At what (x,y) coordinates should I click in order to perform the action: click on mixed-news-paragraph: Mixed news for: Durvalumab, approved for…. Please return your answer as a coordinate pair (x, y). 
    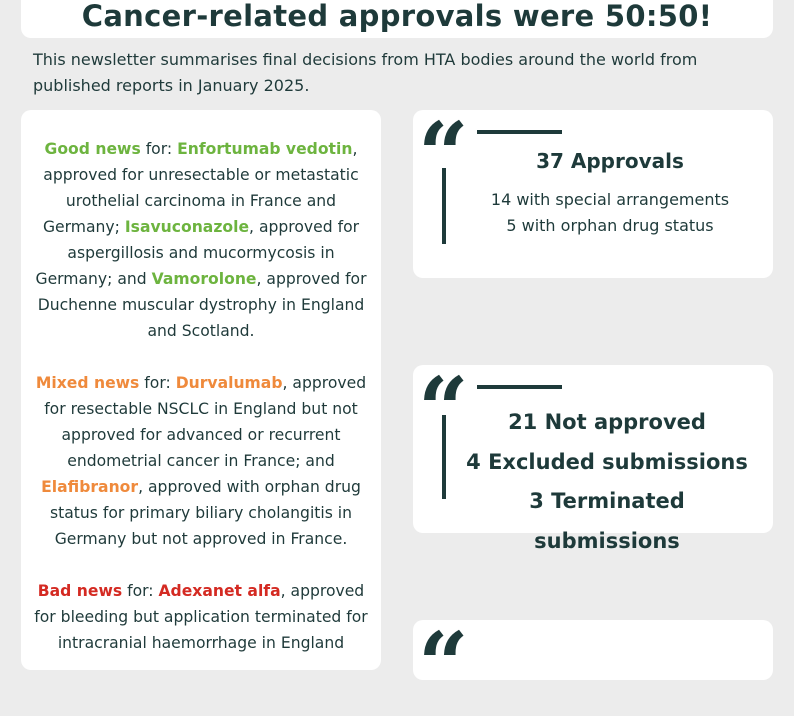
    Looking at the image, I should click on (201, 461).